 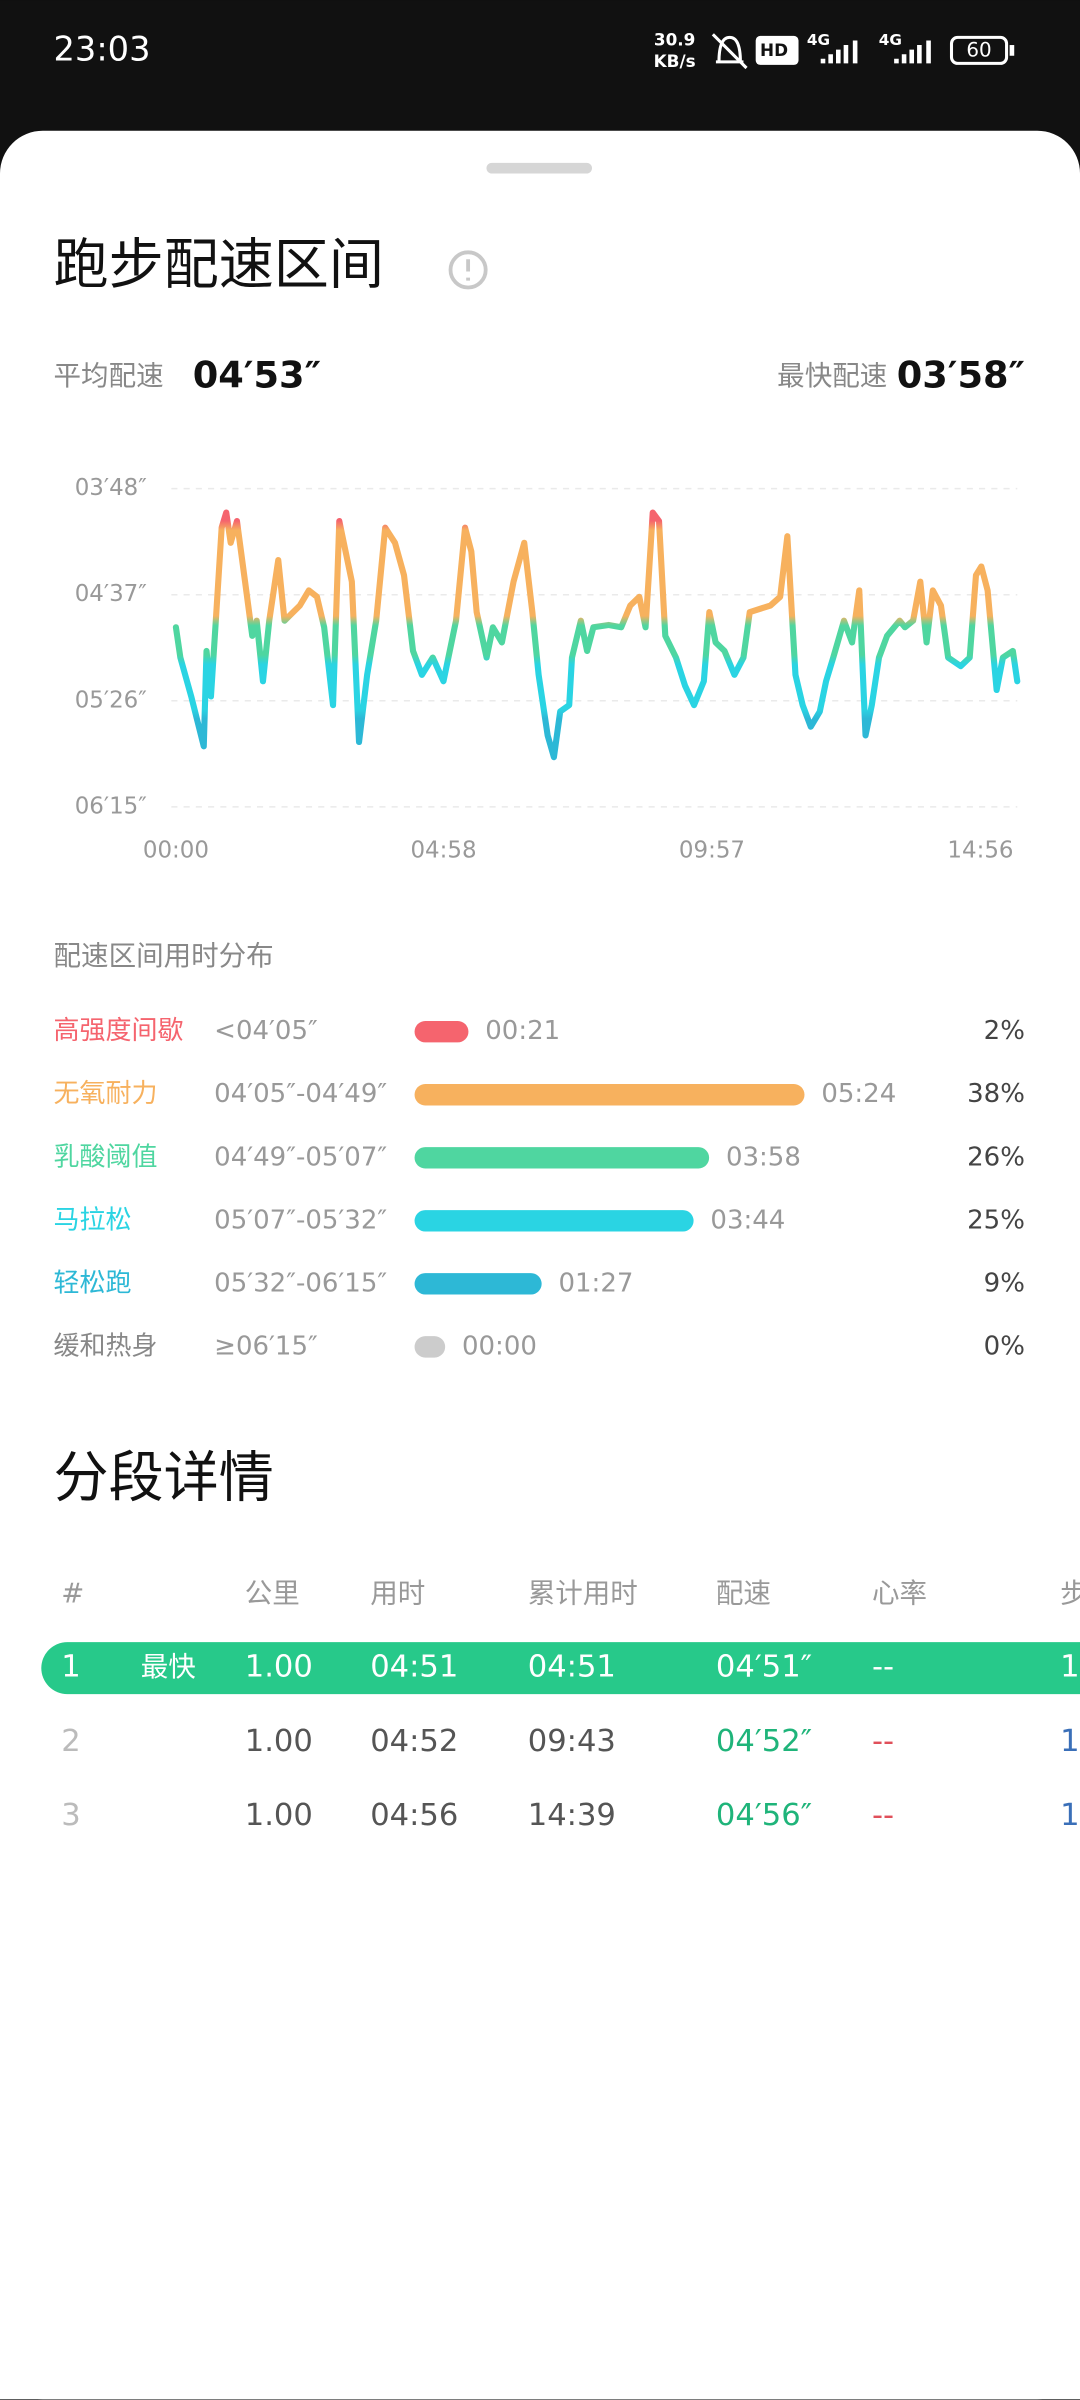 I want to click on column-header: 用时, so click(x=397, y=1594).